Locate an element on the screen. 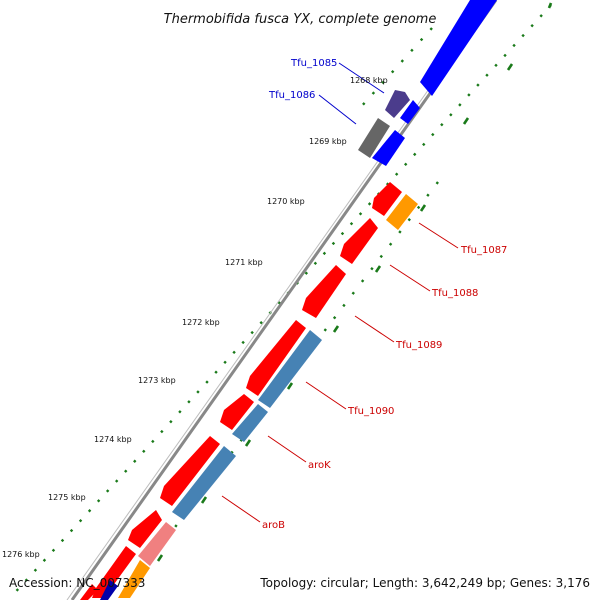 This screenshot has height=600, width=600. cds-red-bottom is located at coordinates (114, 572).